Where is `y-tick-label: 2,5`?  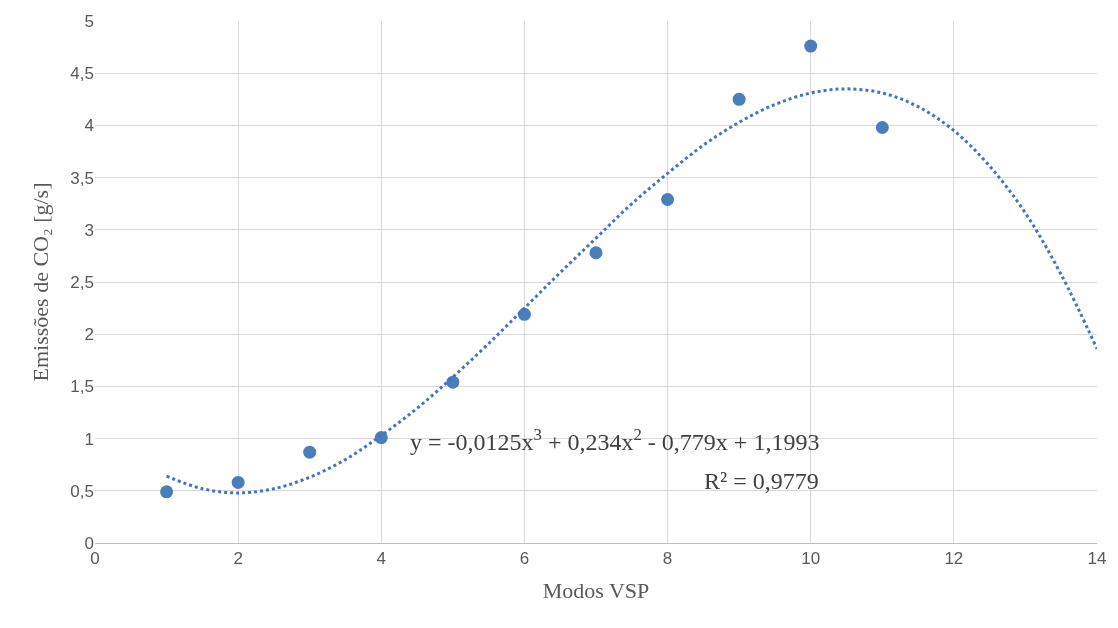
y-tick-label: 2,5 is located at coordinates (82, 282).